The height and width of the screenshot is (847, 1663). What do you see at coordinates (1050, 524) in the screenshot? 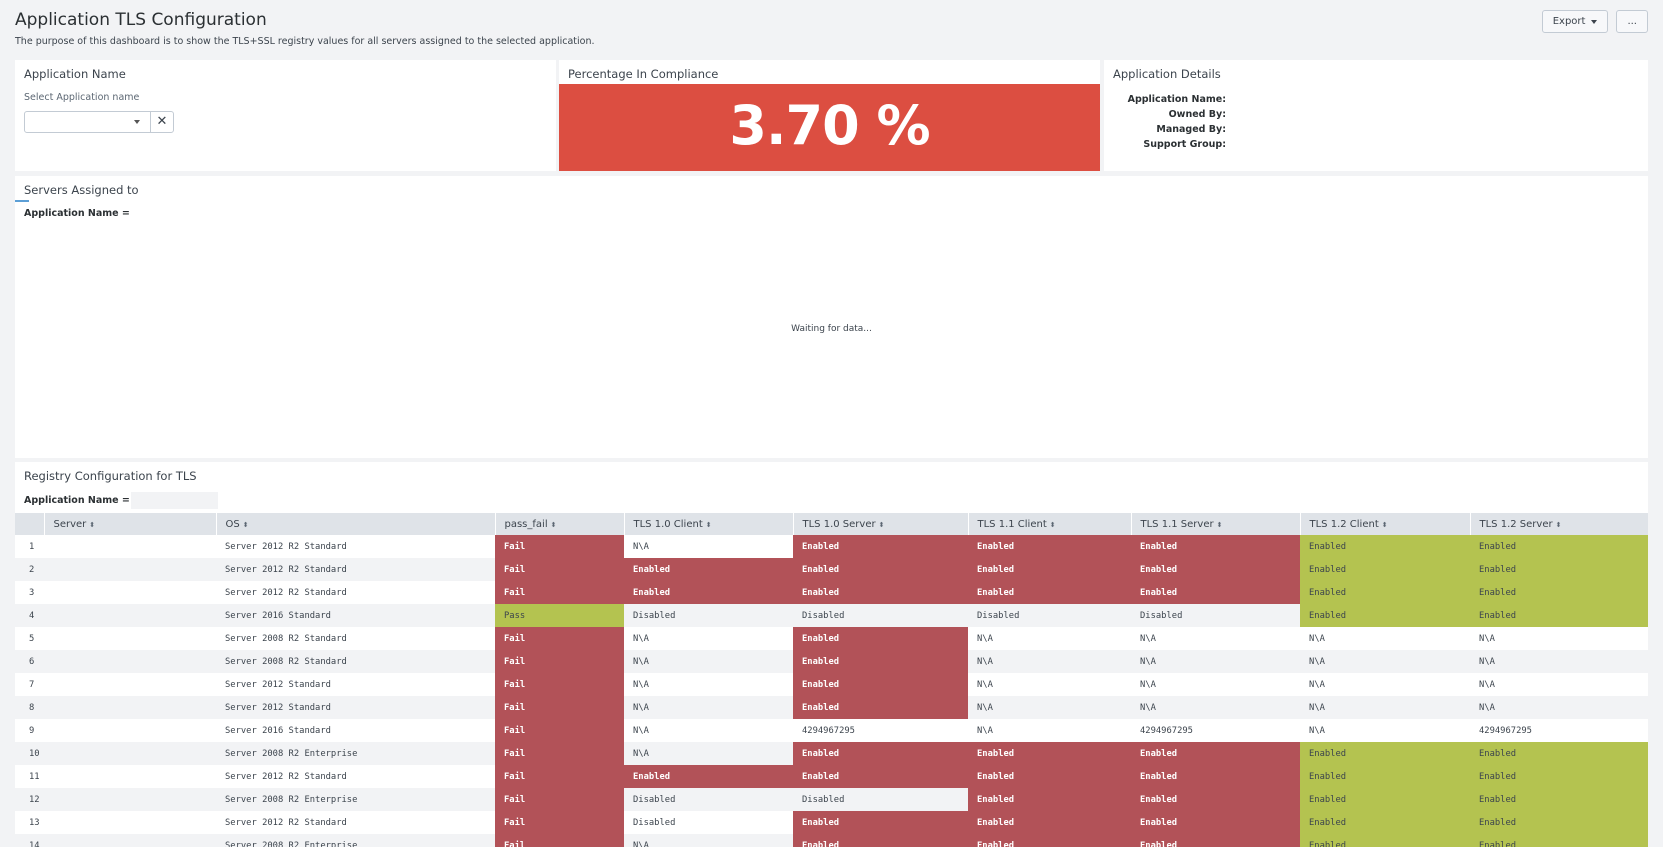
I see `column-header-tls11-client: TLS 1.1 Client ⬍` at bounding box center [1050, 524].